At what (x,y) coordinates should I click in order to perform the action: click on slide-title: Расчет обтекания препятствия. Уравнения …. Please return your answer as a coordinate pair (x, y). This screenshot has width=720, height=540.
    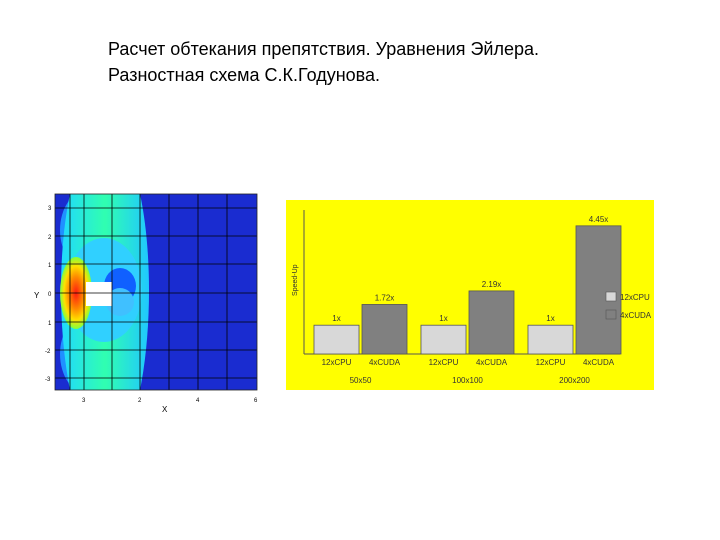
    Looking at the image, I should click on (388, 62).